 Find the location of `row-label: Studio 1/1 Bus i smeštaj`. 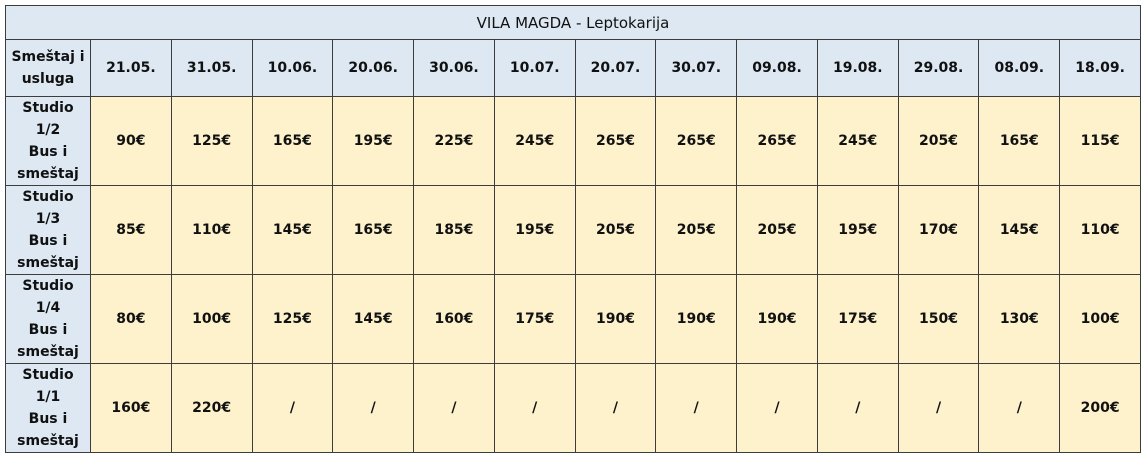

row-label: Studio 1/1 Bus i smeštaj is located at coordinates (48, 408).